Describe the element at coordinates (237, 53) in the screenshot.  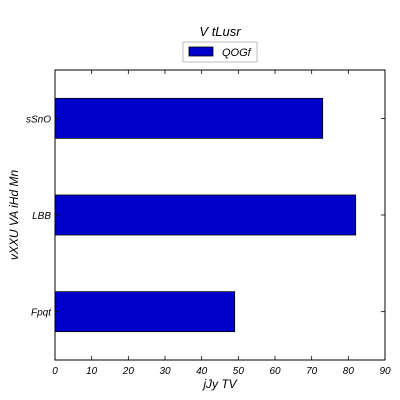
I see `legend-label: QOGf` at that location.